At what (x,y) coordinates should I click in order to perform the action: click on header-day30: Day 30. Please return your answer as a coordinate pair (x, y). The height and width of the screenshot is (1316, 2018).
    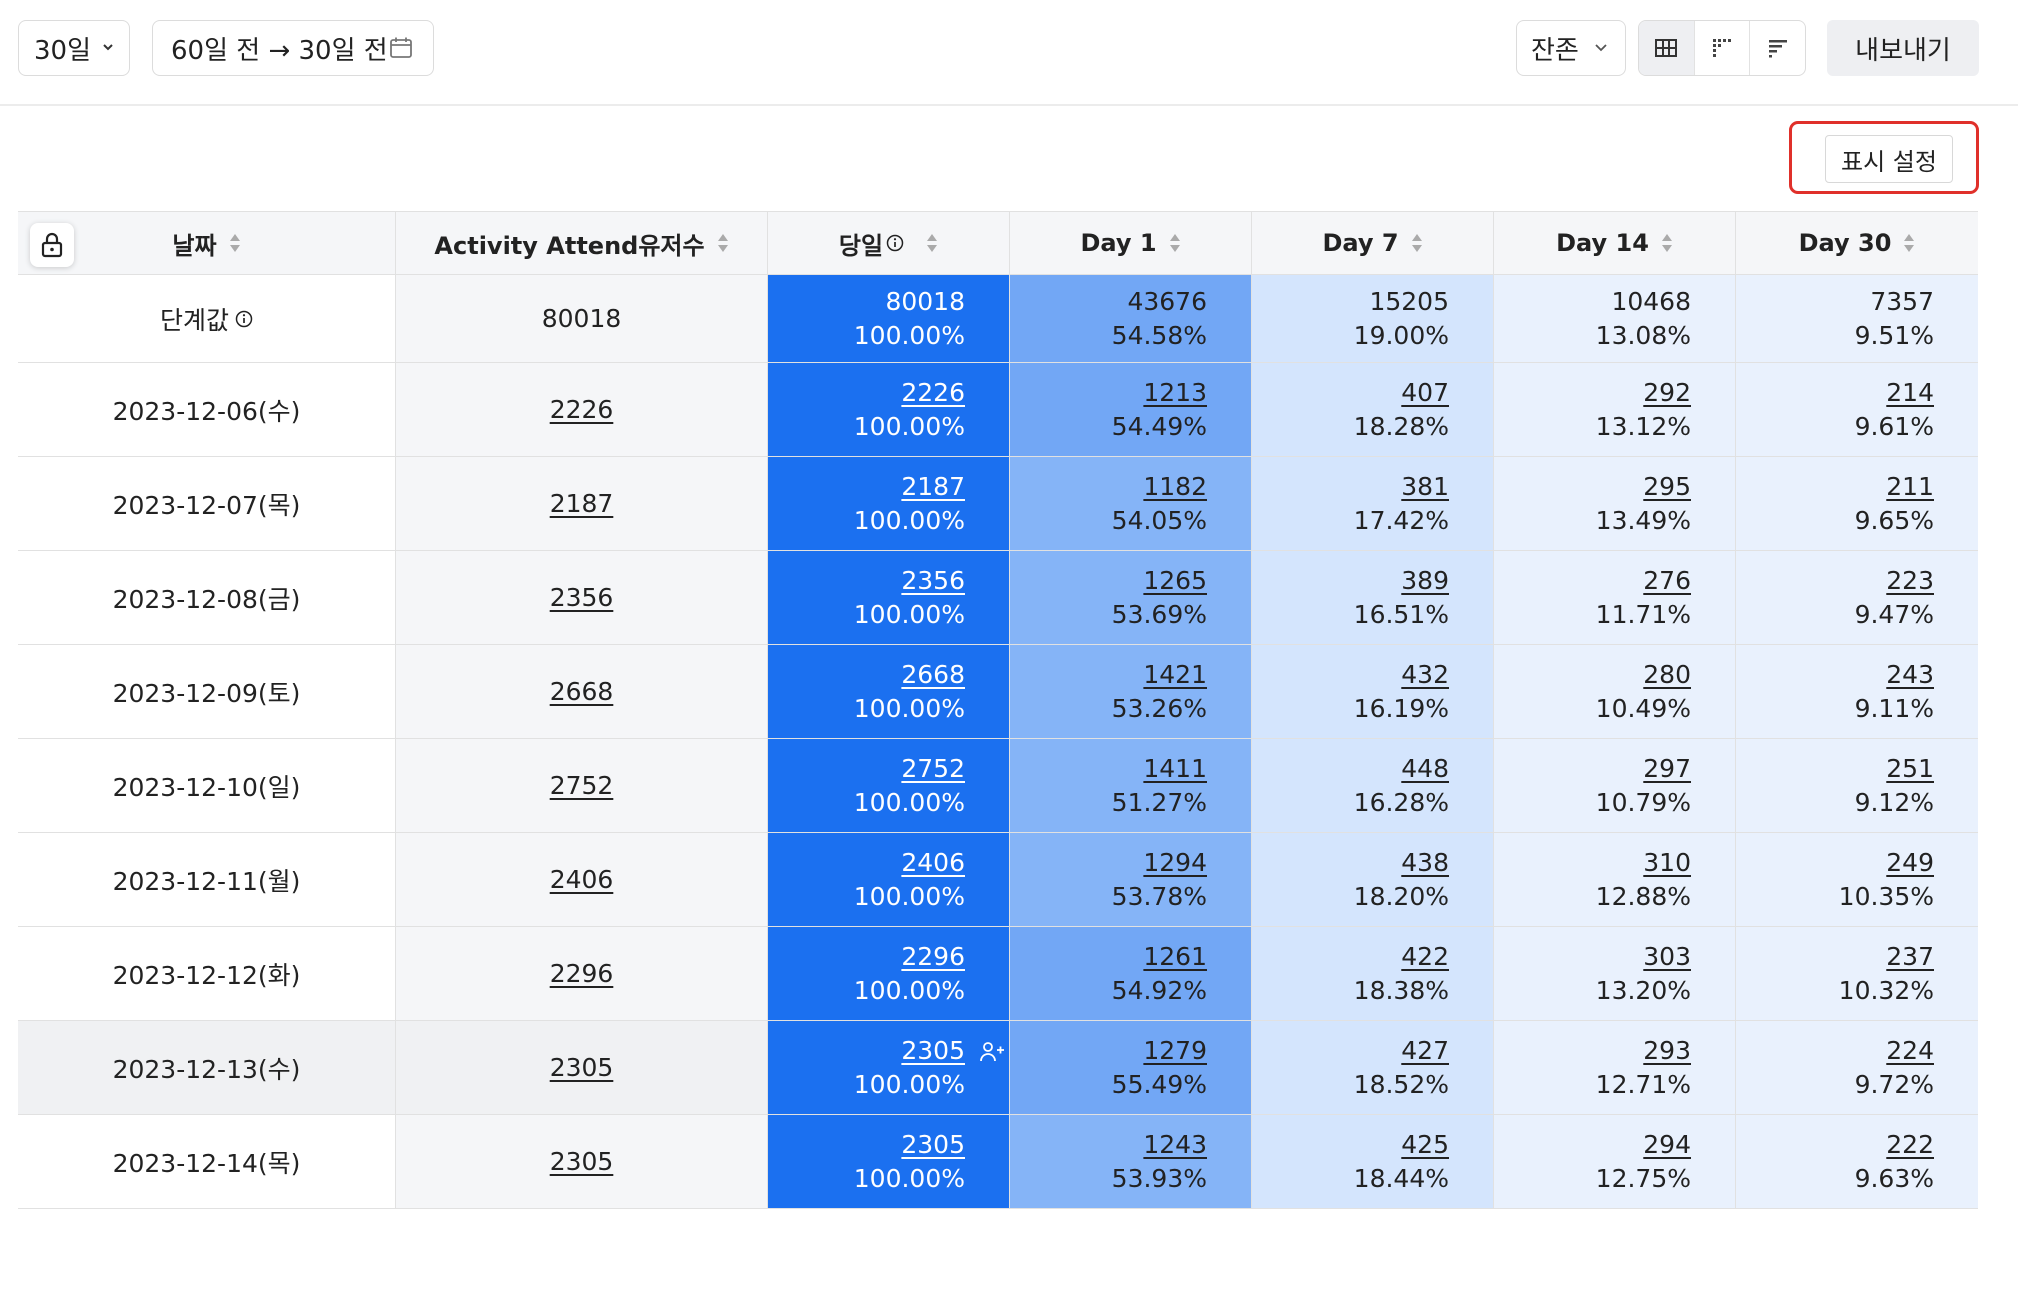
    Looking at the image, I should click on (1857, 243).